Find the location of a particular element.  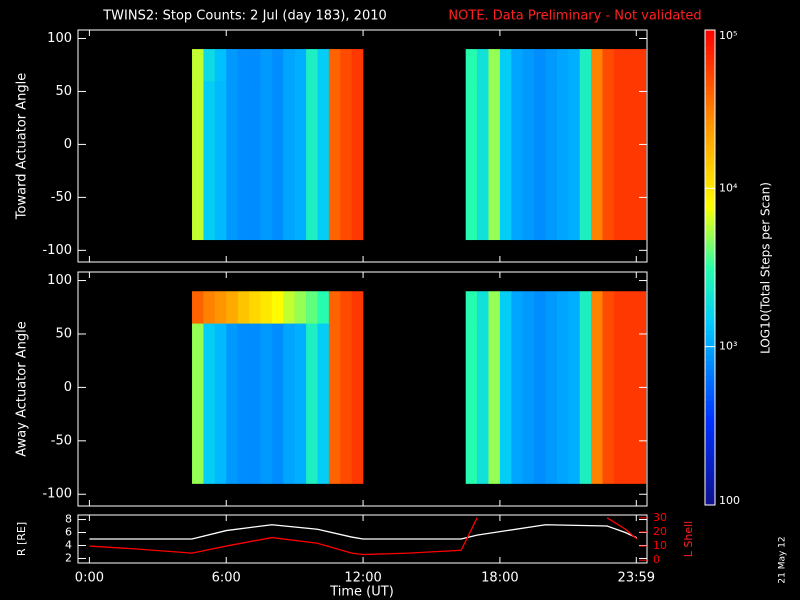

y-tick-label: 0 is located at coordinates (68, 387).